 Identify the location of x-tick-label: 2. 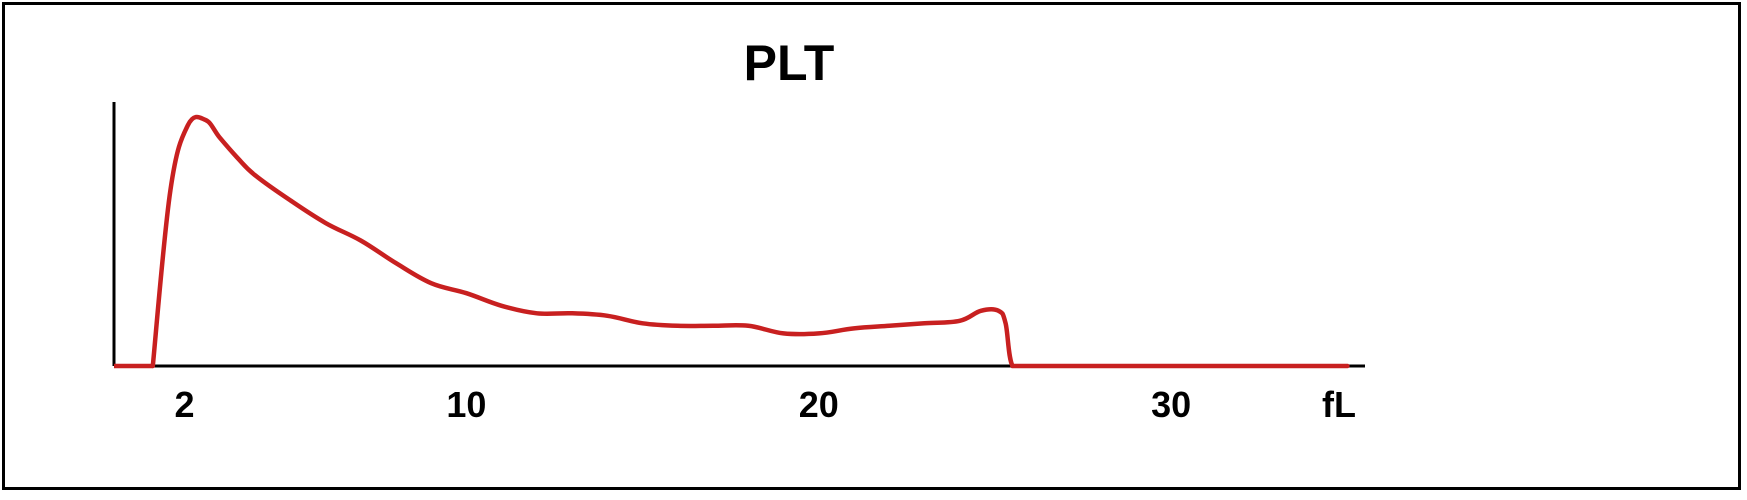
(184, 404).